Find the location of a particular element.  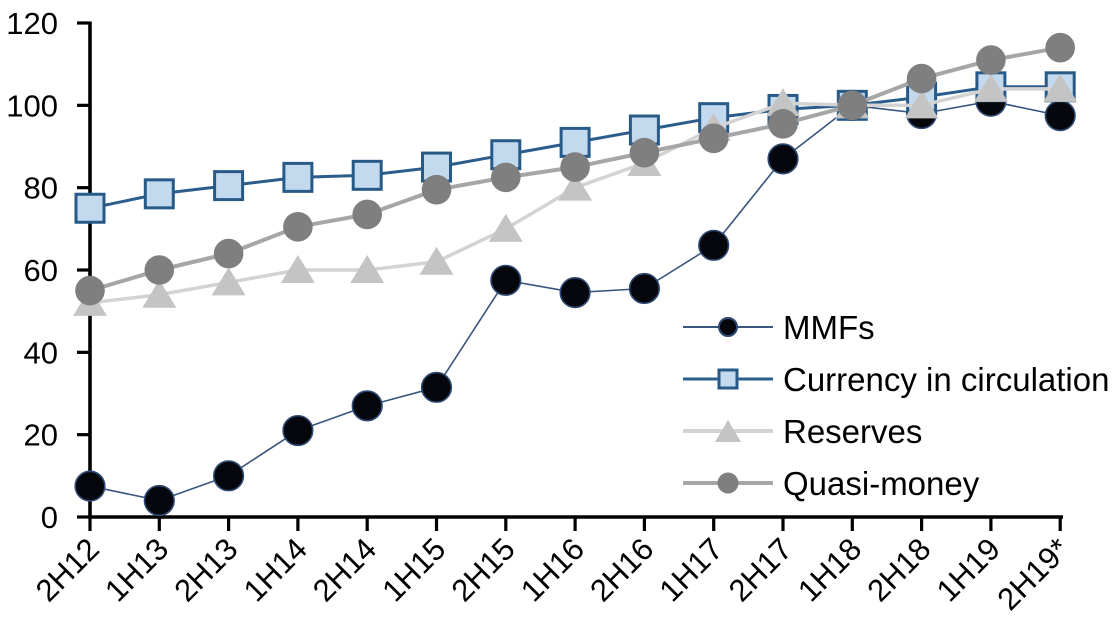

x-tick-label: 1H14 is located at coordinates (275, 569).